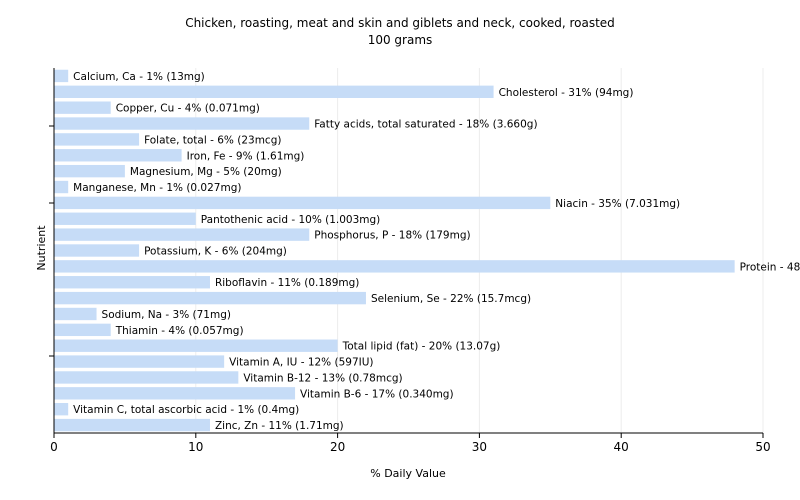 Image resolution: width=800 pixels, height=500 pixels. I want to click on bar-label: Calcium, Ca - 1% (13mg), so click(139, 77).